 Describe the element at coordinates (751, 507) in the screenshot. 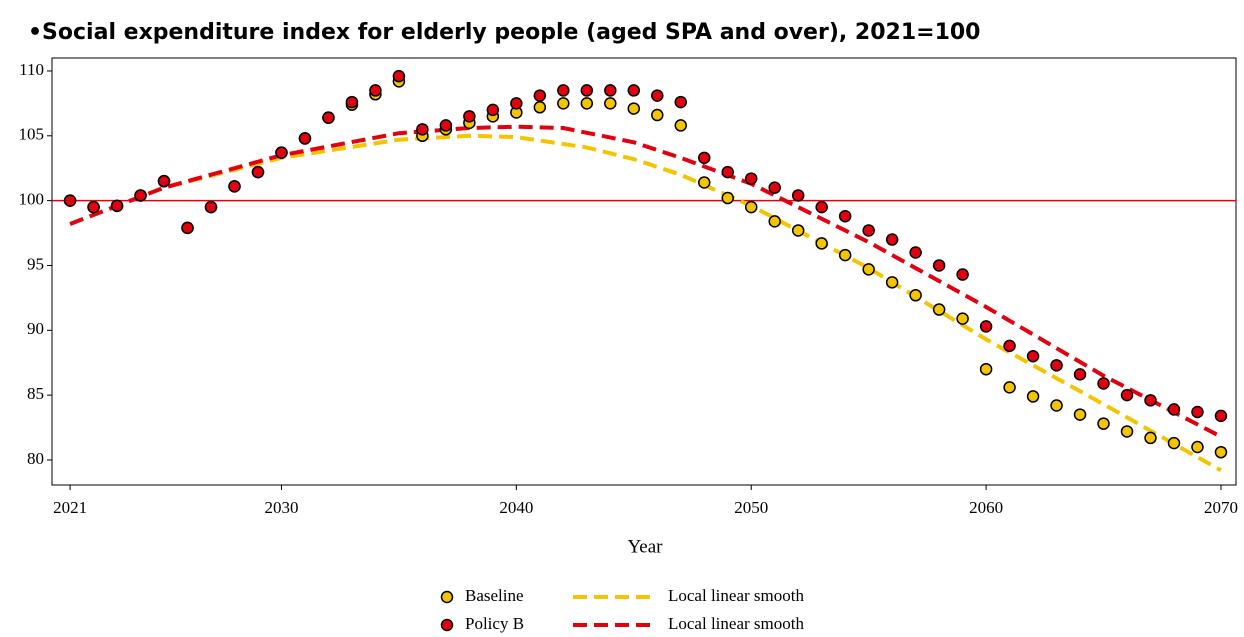

I see `x-tick-label: 2050` at that location.